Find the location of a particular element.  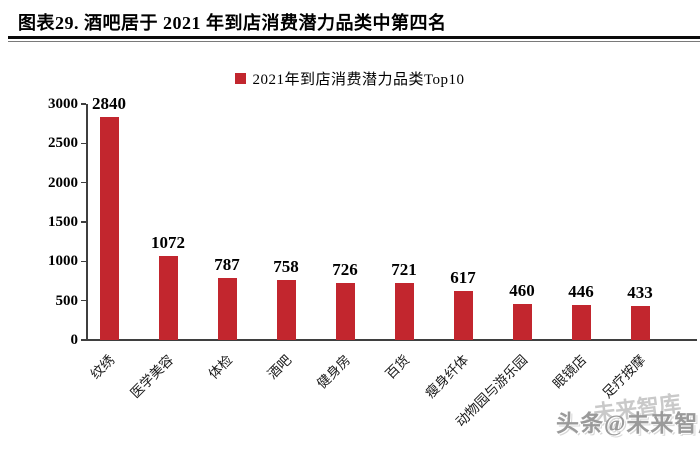

bar-value-label: 617 is located at coordinates (463, 278).